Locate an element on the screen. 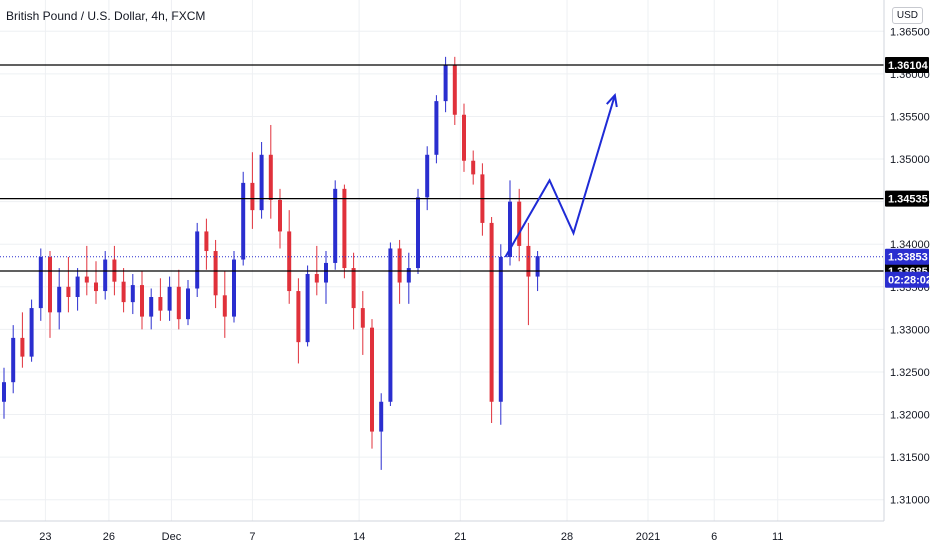 Image resolution: width=932 pixels, height=550 pixels. date-tick-label: 11 is located at coordinates (777, 537).